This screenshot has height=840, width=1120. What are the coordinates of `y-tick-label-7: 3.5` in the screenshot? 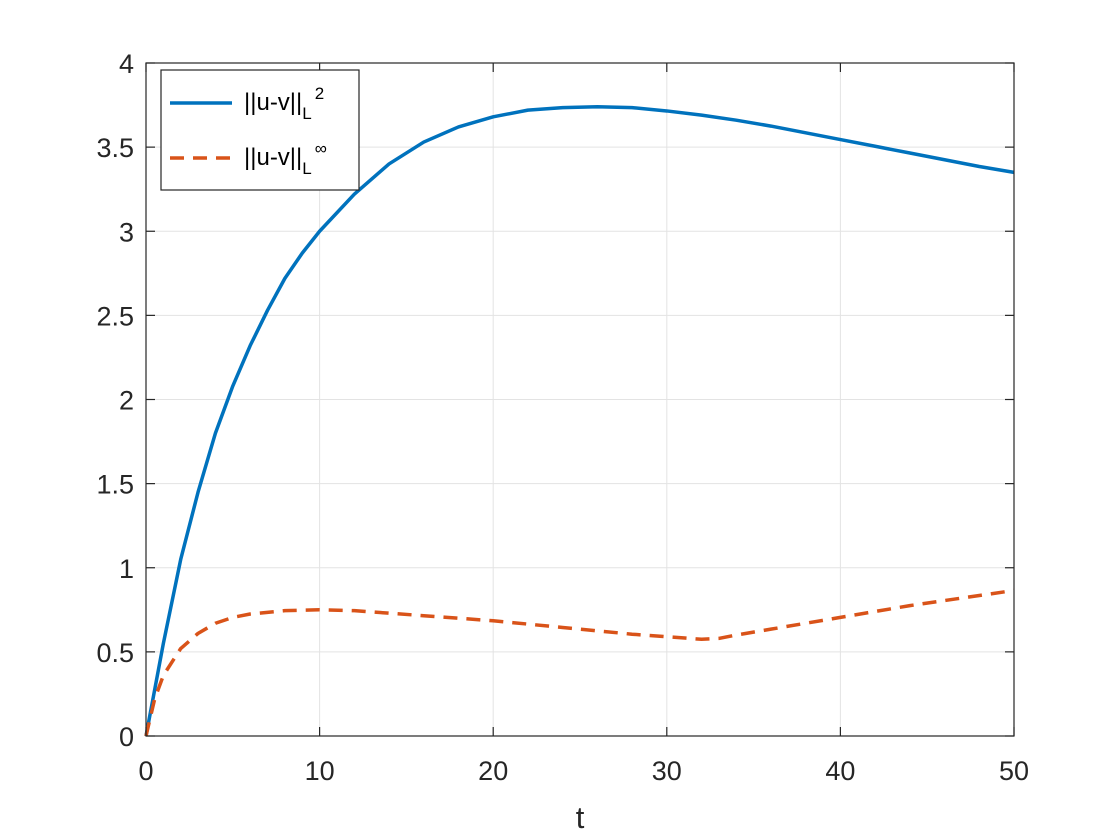 It's located at (115, 148).